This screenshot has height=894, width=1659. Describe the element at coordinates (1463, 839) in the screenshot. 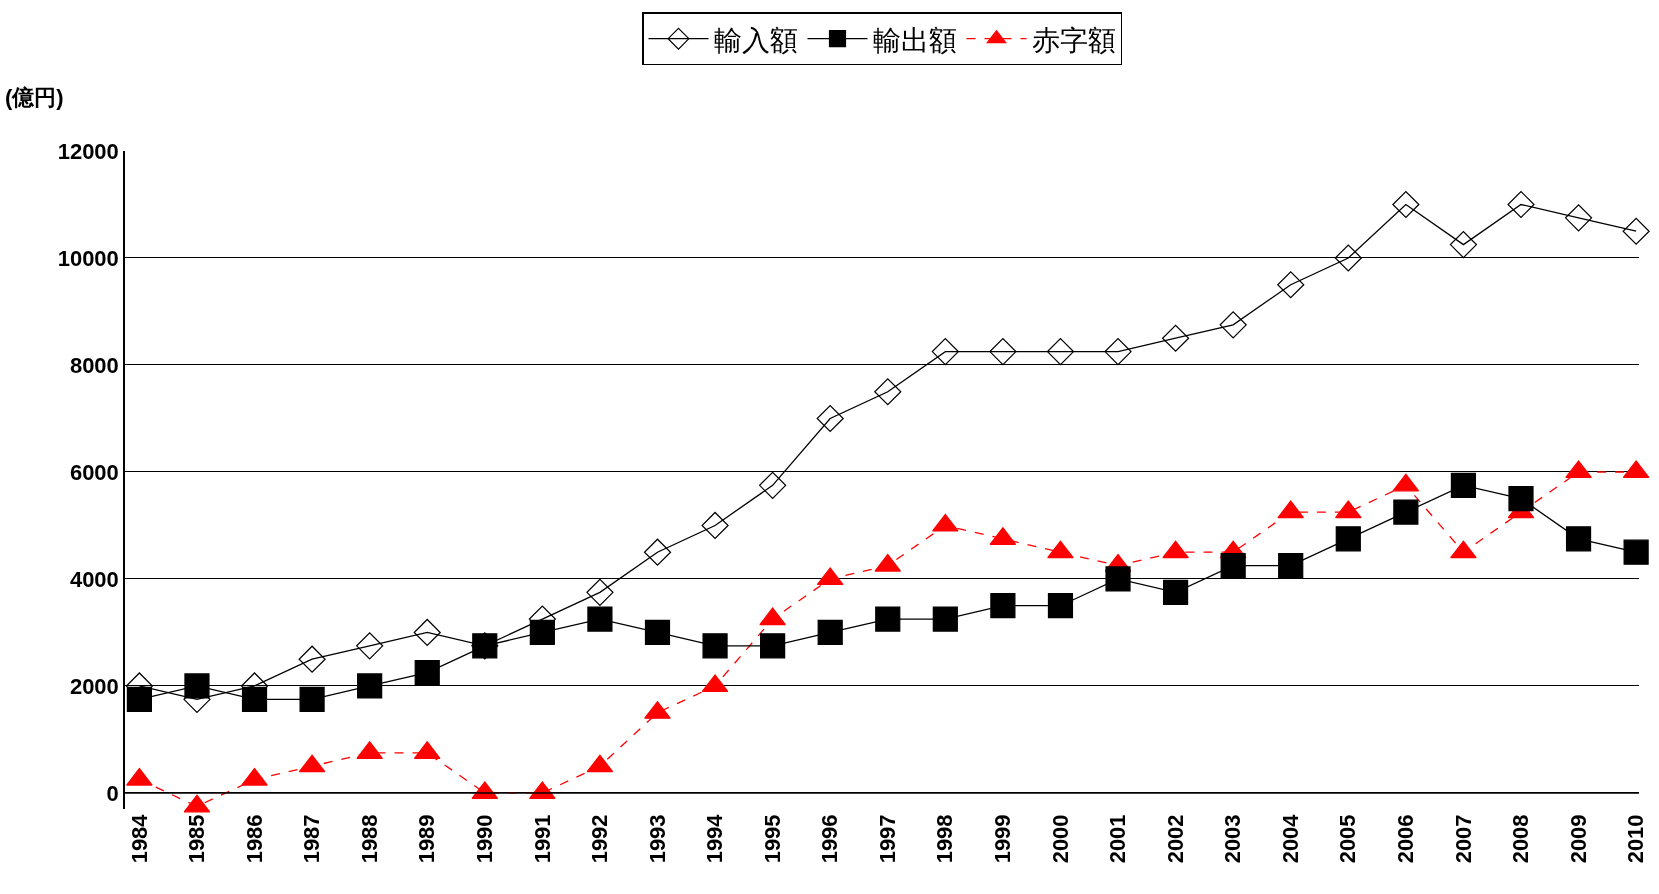

I see `x-tick-label: 2007` at that location.